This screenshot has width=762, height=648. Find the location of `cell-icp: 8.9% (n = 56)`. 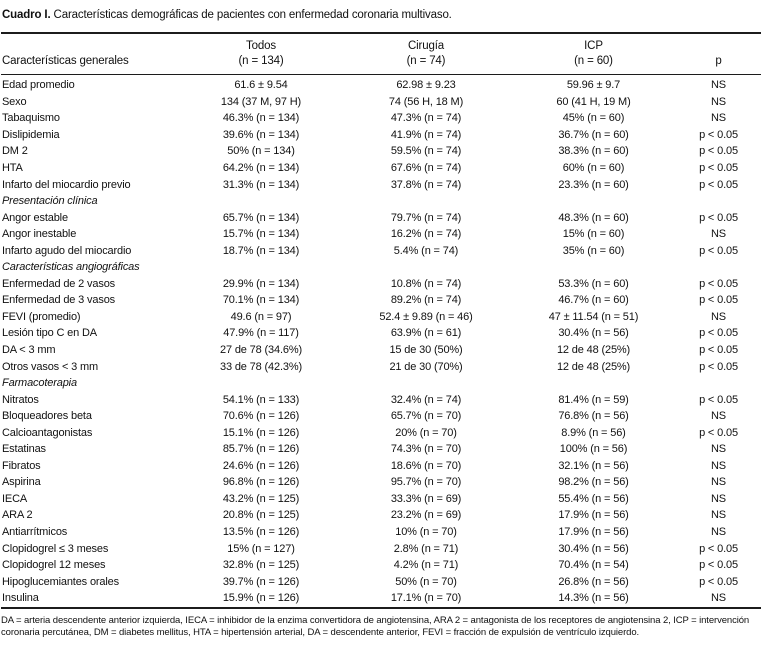

cell-icp: 8.9% (n = 56) is located at coordinates (593, 432).